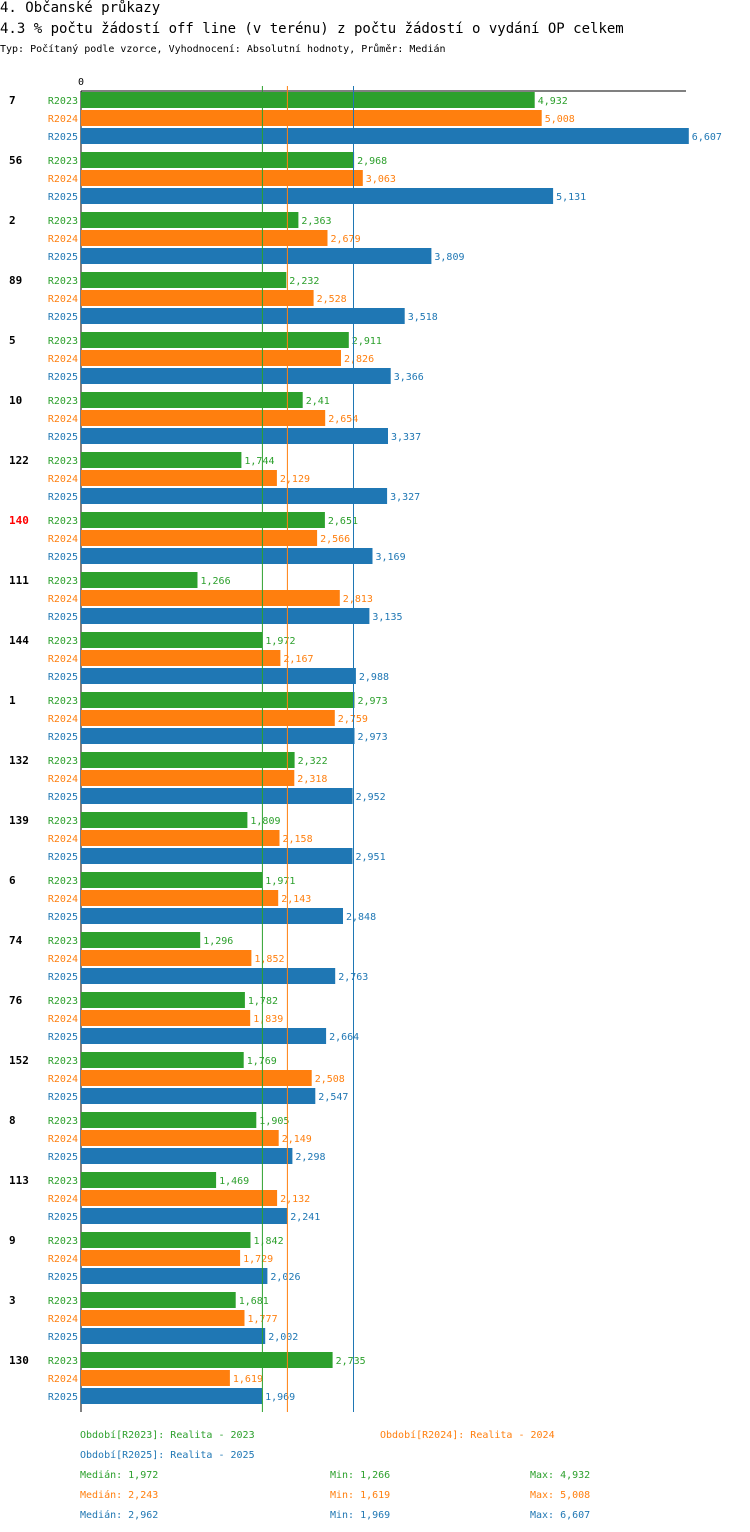  I want to click on legend-max: Max: 6,607, so click(560, 1515).